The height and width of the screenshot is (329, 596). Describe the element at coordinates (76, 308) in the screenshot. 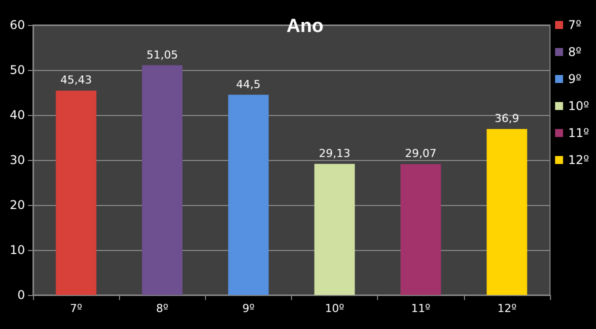

I see `x-tick-label: 7º` at that location.